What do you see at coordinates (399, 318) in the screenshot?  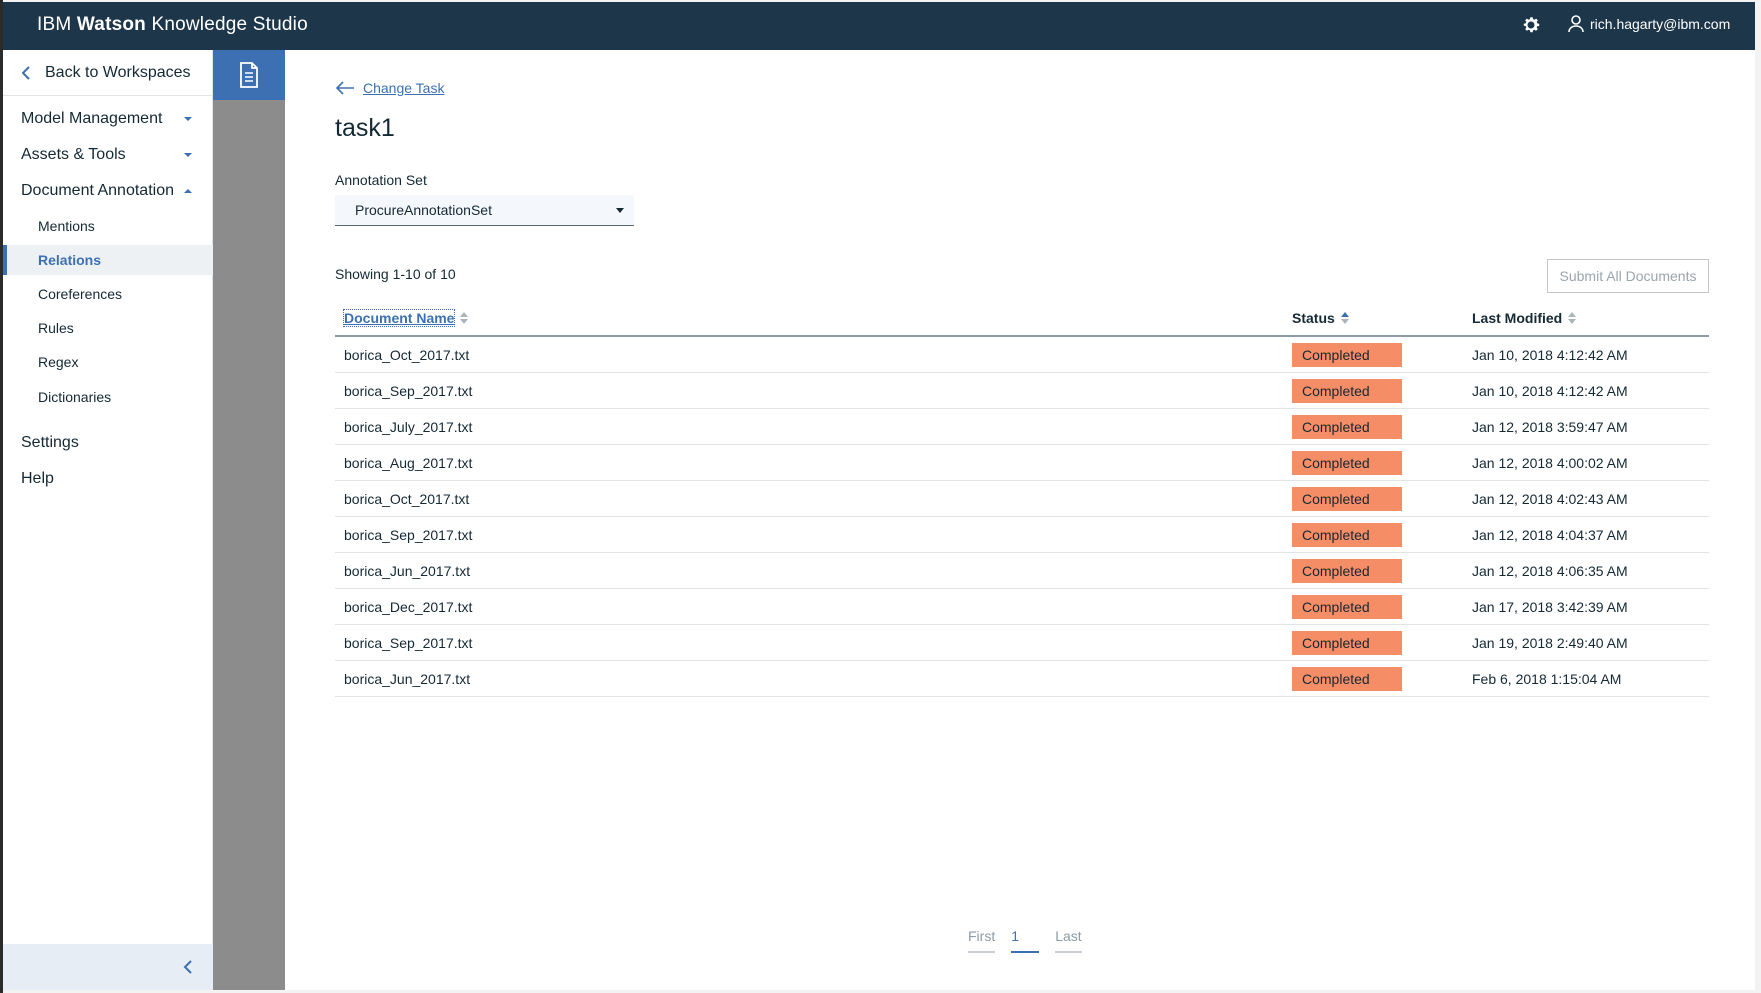 I see `column-label: Document Name` at bounding box center [399, 318].